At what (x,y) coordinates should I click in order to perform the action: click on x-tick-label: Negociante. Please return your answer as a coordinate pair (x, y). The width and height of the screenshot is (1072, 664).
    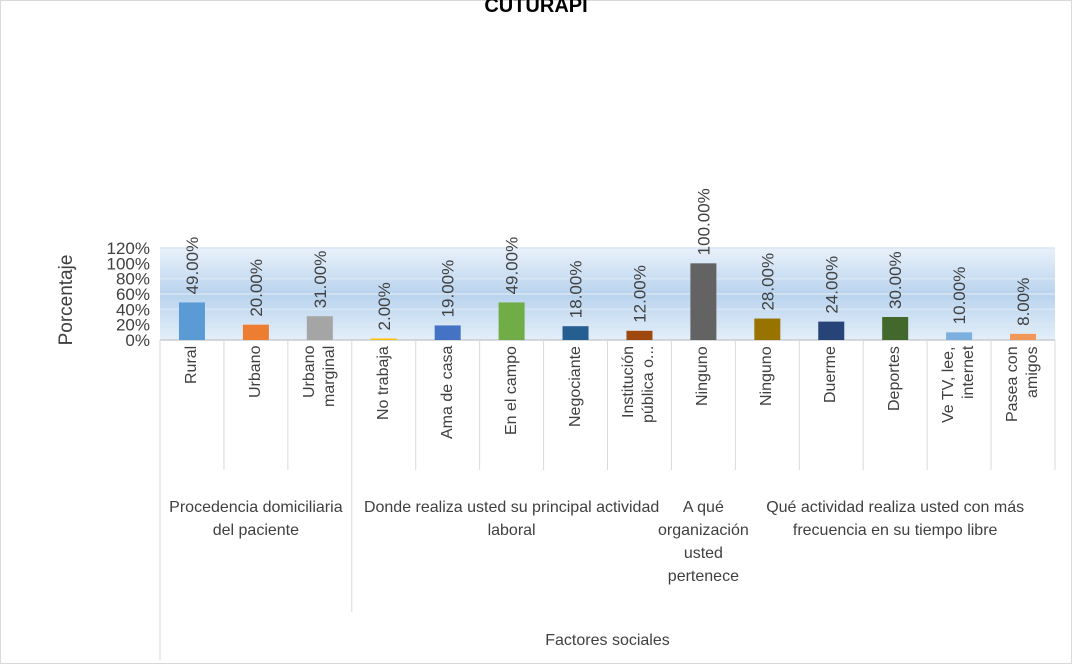
    Looking at the image, I should click on (575, 386).